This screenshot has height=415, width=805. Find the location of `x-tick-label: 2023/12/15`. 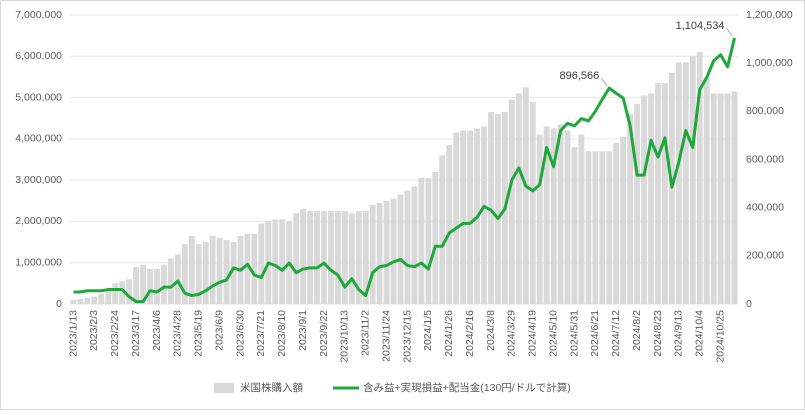

x-tick-label: 2023/12/15 is located at coordinates (407, 336).